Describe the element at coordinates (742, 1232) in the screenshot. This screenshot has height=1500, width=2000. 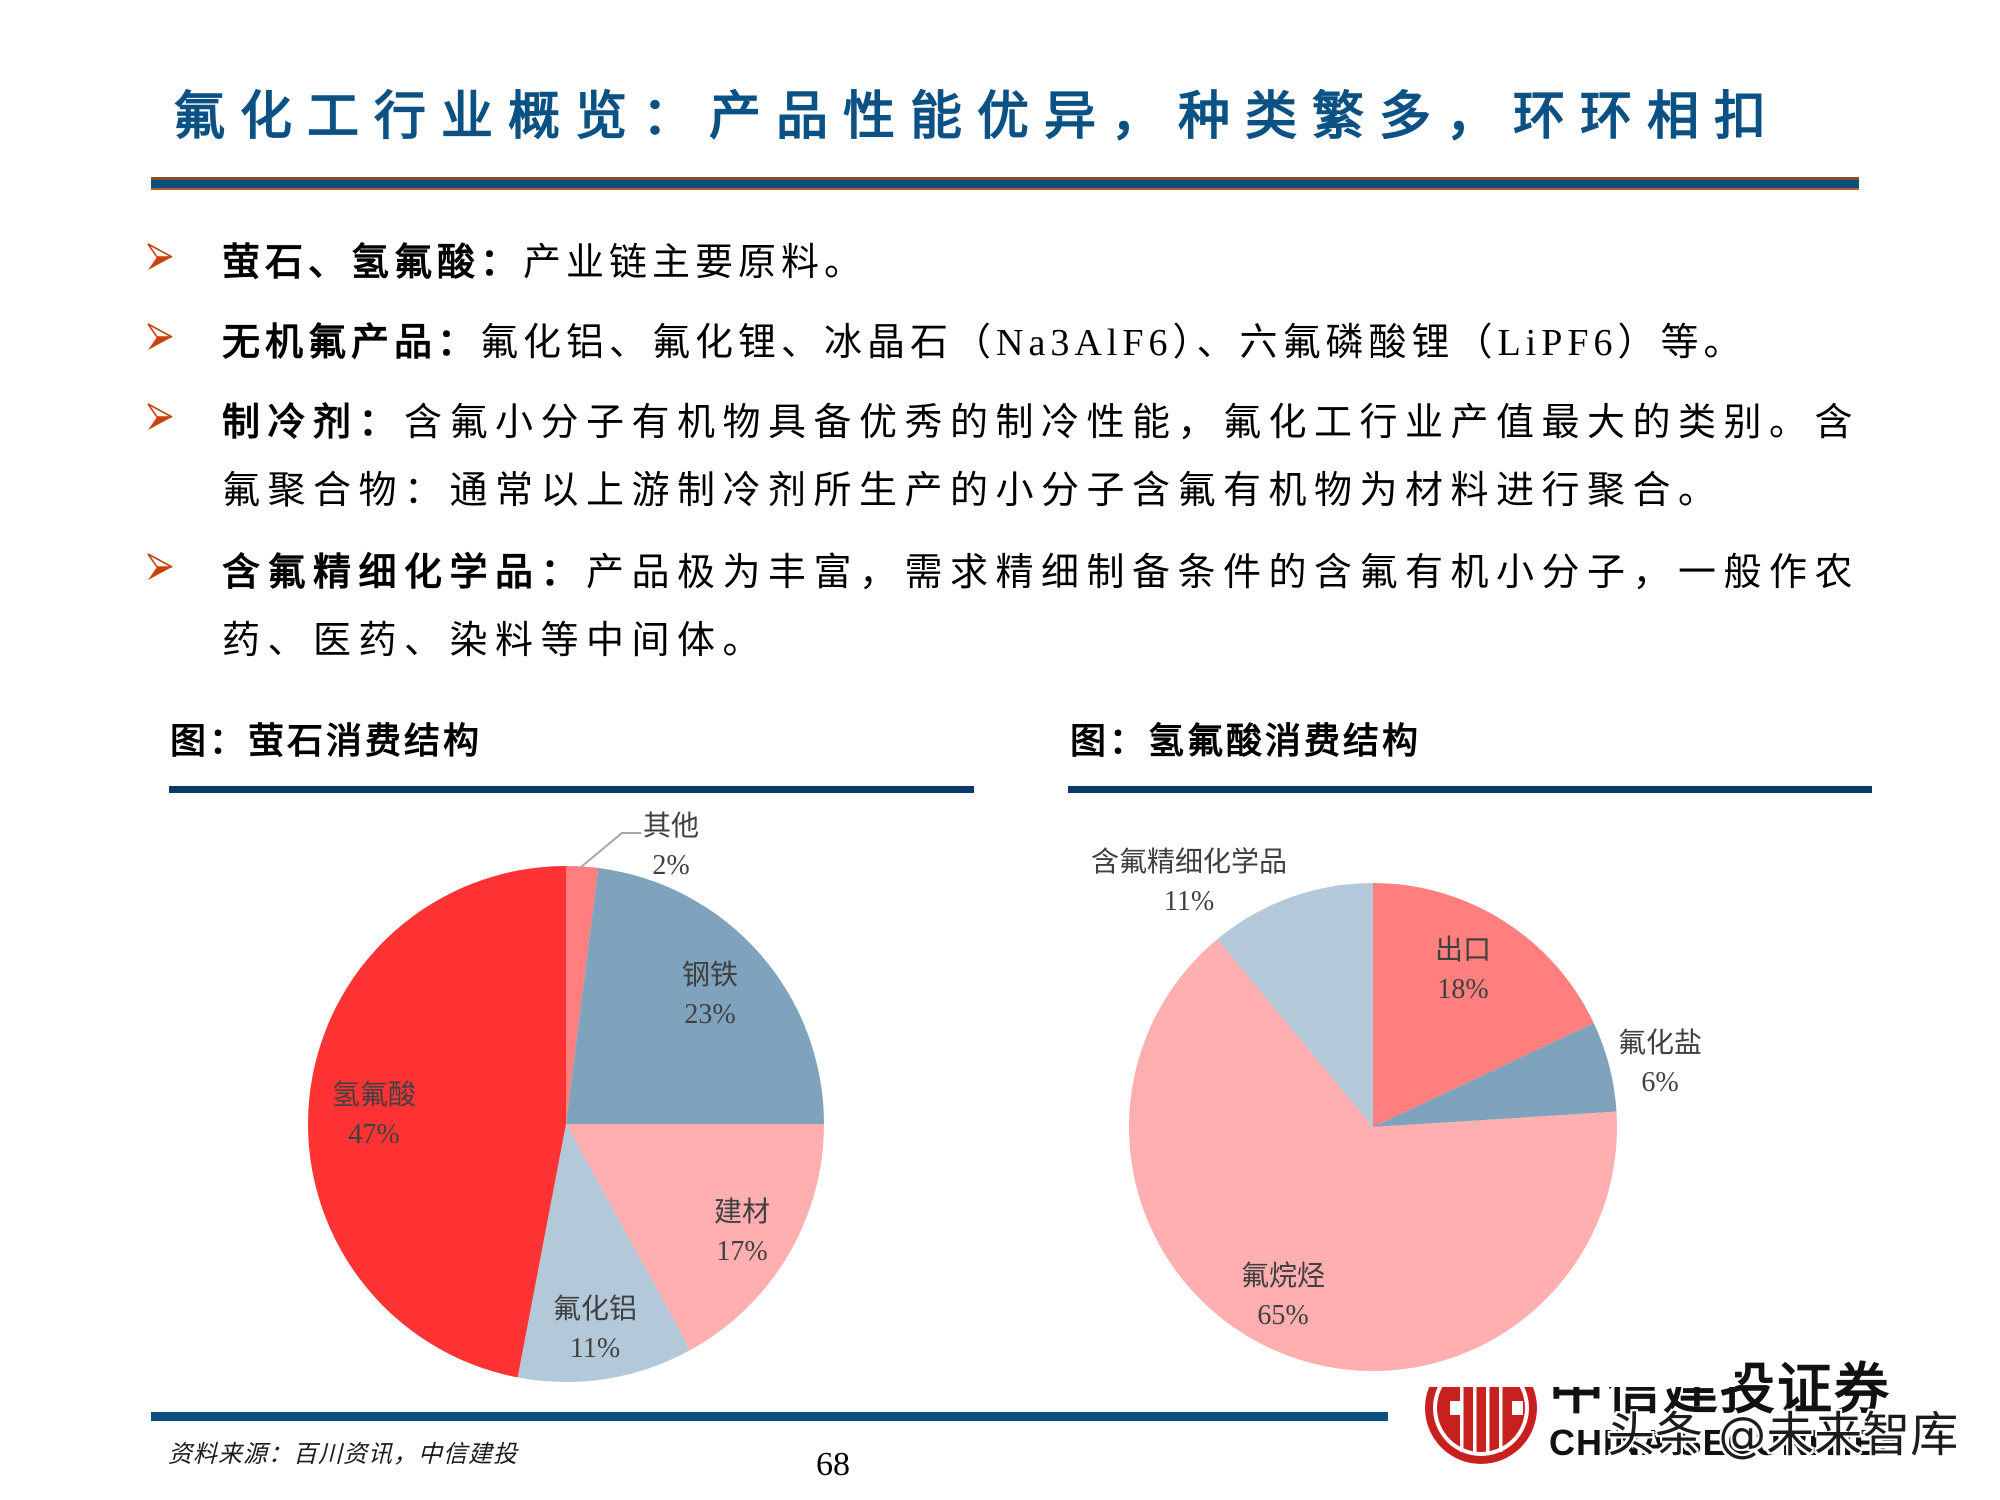
I see `pie-label: 建材 17%` at that location.